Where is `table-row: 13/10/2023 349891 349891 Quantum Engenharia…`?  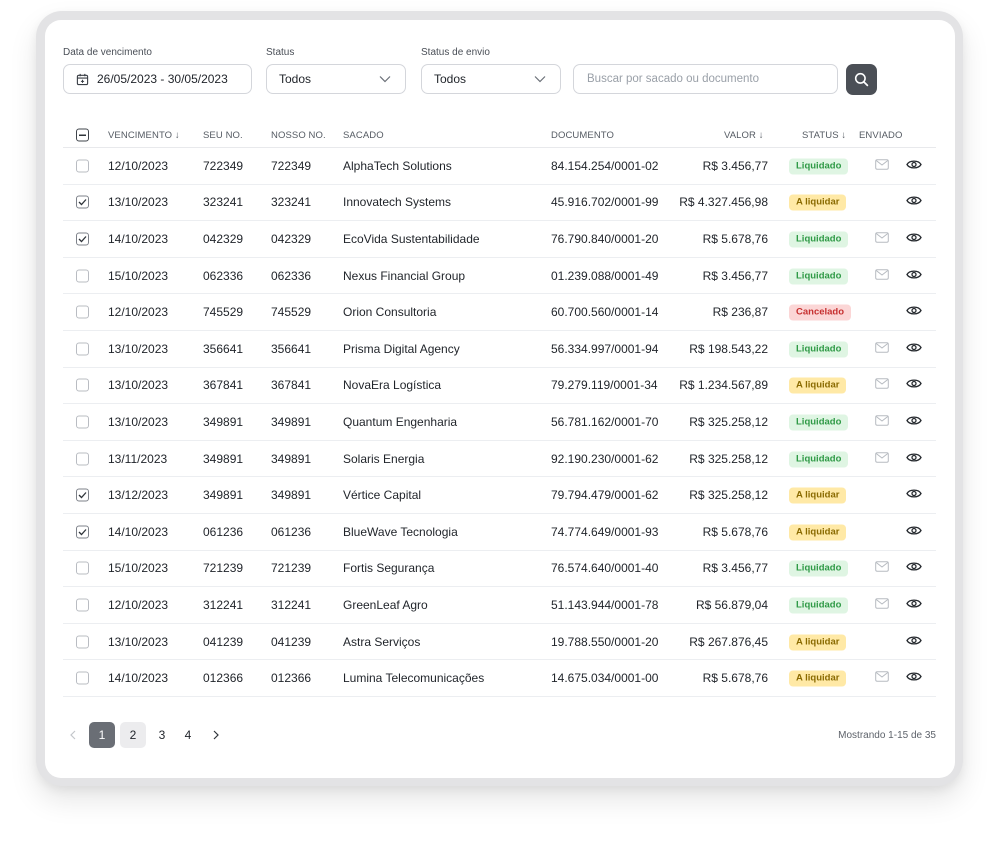
table-row: 13/10/2023 349891 349891 Quantum Engenharia… is located at coordinates (499, 422).